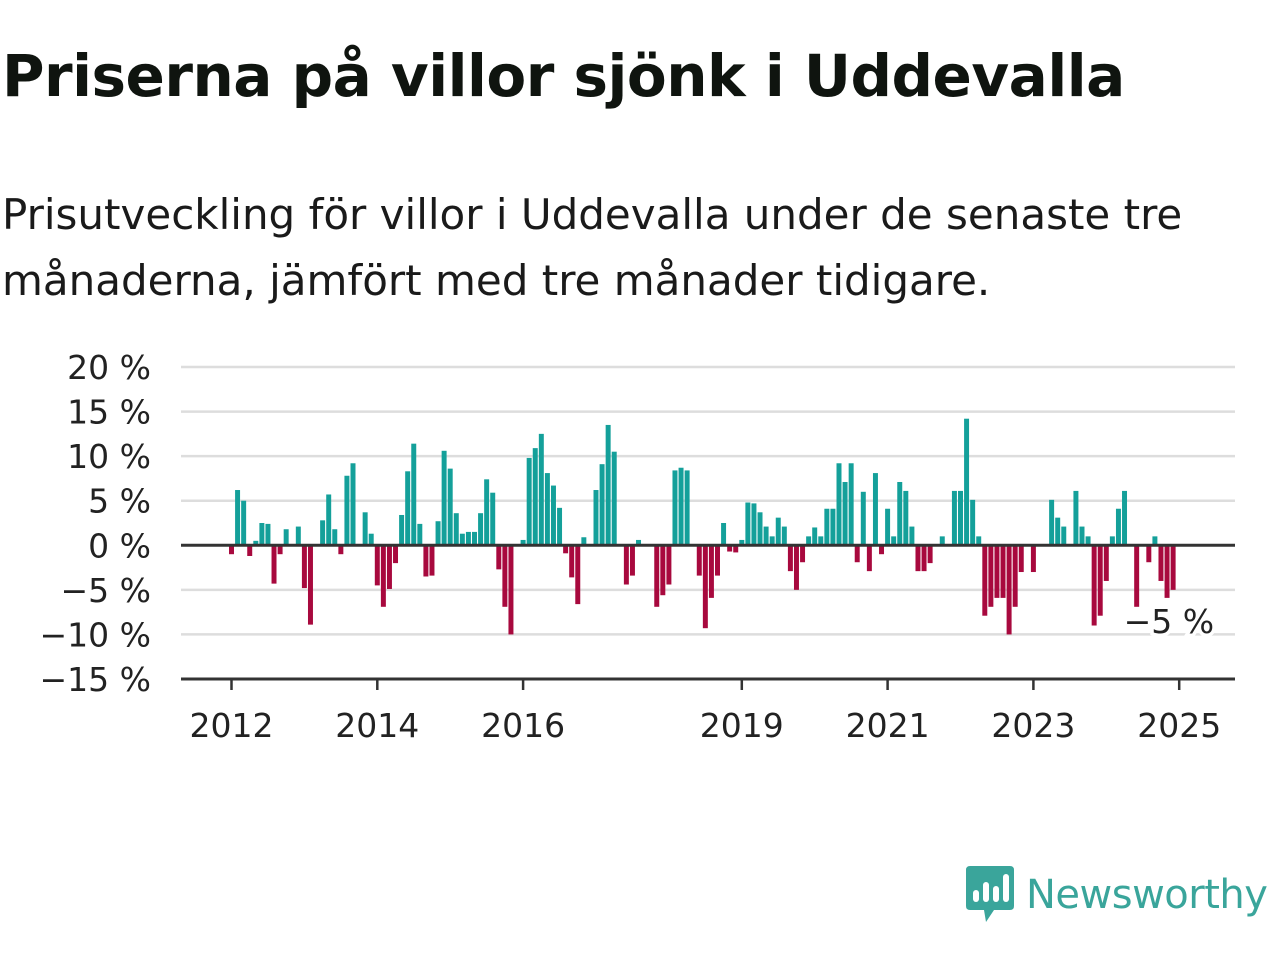 This screenshot has width=1280, height=960. What do you see at coordinates (106, 590) in the screenshot?
I see `y-tick-label: −5 %` at bounding box center [106, 590].